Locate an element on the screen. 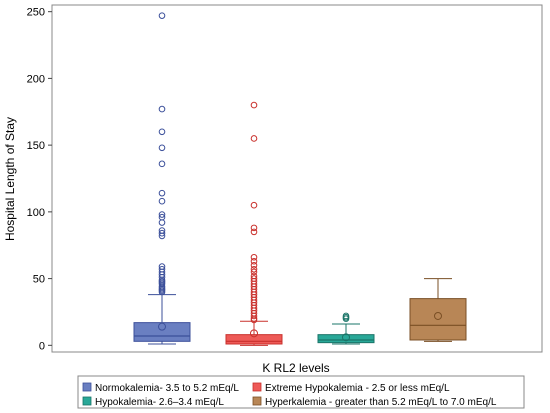 The height and width of the screenshot is (413, 550). legend-label-0: Normokalemia- 3.5 to 5.2 mEq/L is located at coordinates (167, 388).